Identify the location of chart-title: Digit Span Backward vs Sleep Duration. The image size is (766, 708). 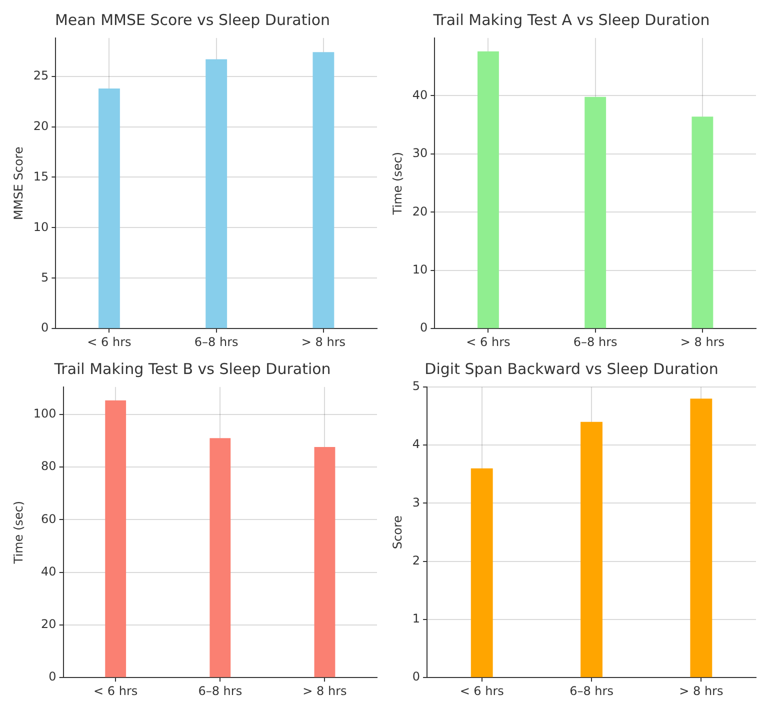
(571, 369).